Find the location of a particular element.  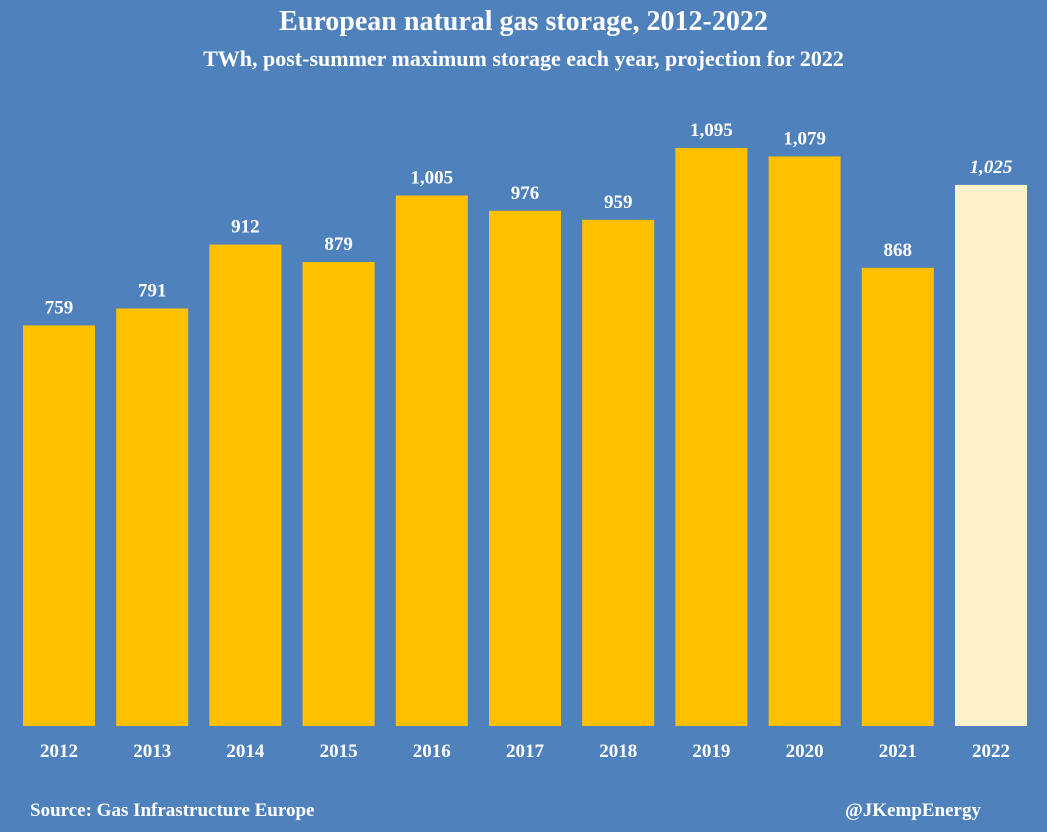

bar-2016 is located at coordinates (431, 460).